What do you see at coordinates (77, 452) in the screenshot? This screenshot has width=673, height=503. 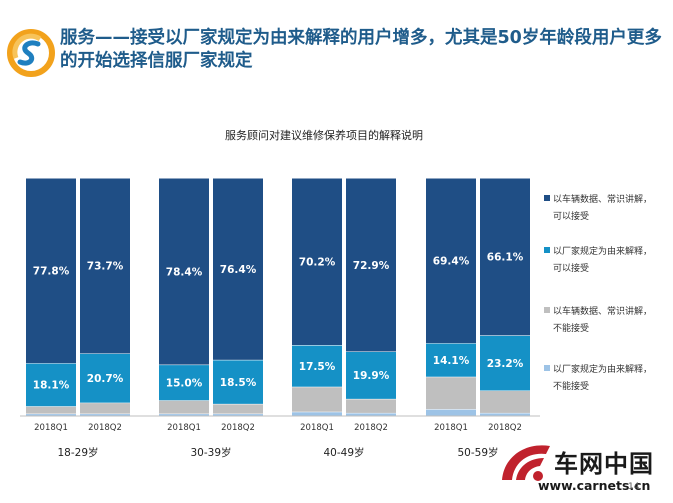 I see `group-label: 18-29岁` at bounding box center [77, 452].